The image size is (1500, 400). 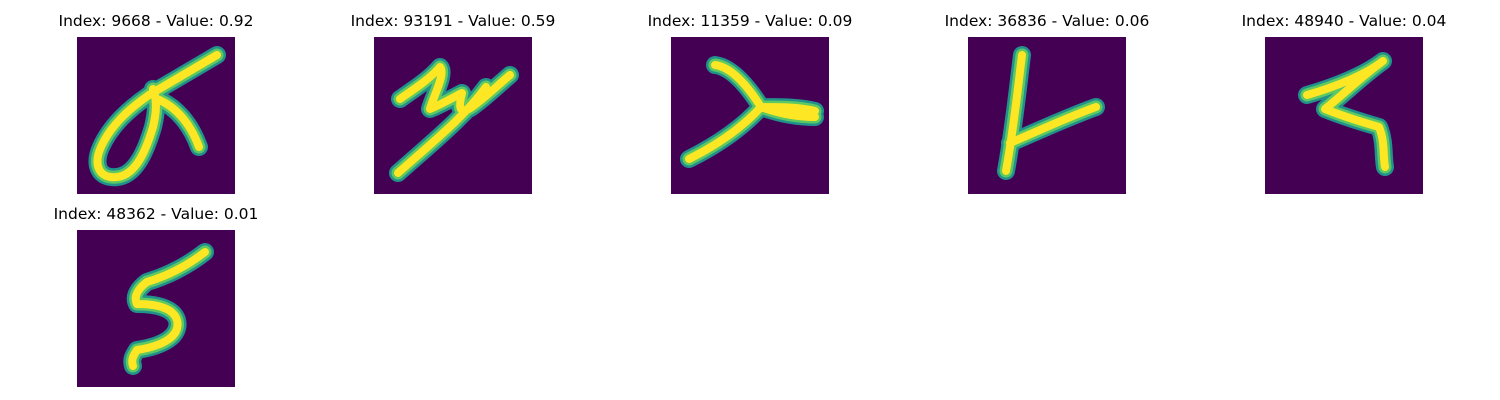 What do you see at coordinates (1047, 21) in the screenshot?
I see `sample-title: Index: 36836 - Value: 0.06` at bounding box center [1047, 21].